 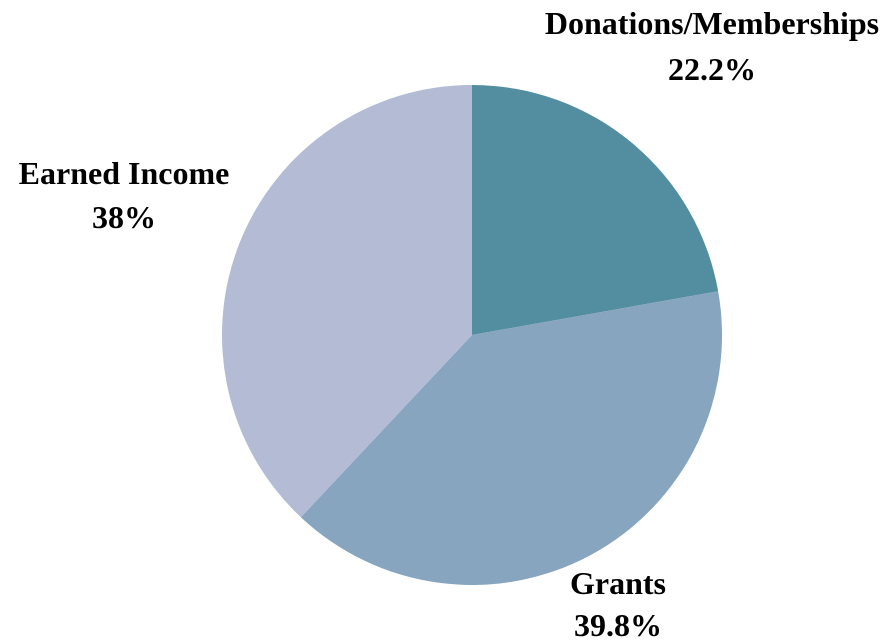 What do you see at coordinates (595, 210) in the screenshot?
I see `slice-donations-memberships` at bounding box center [595, 210].